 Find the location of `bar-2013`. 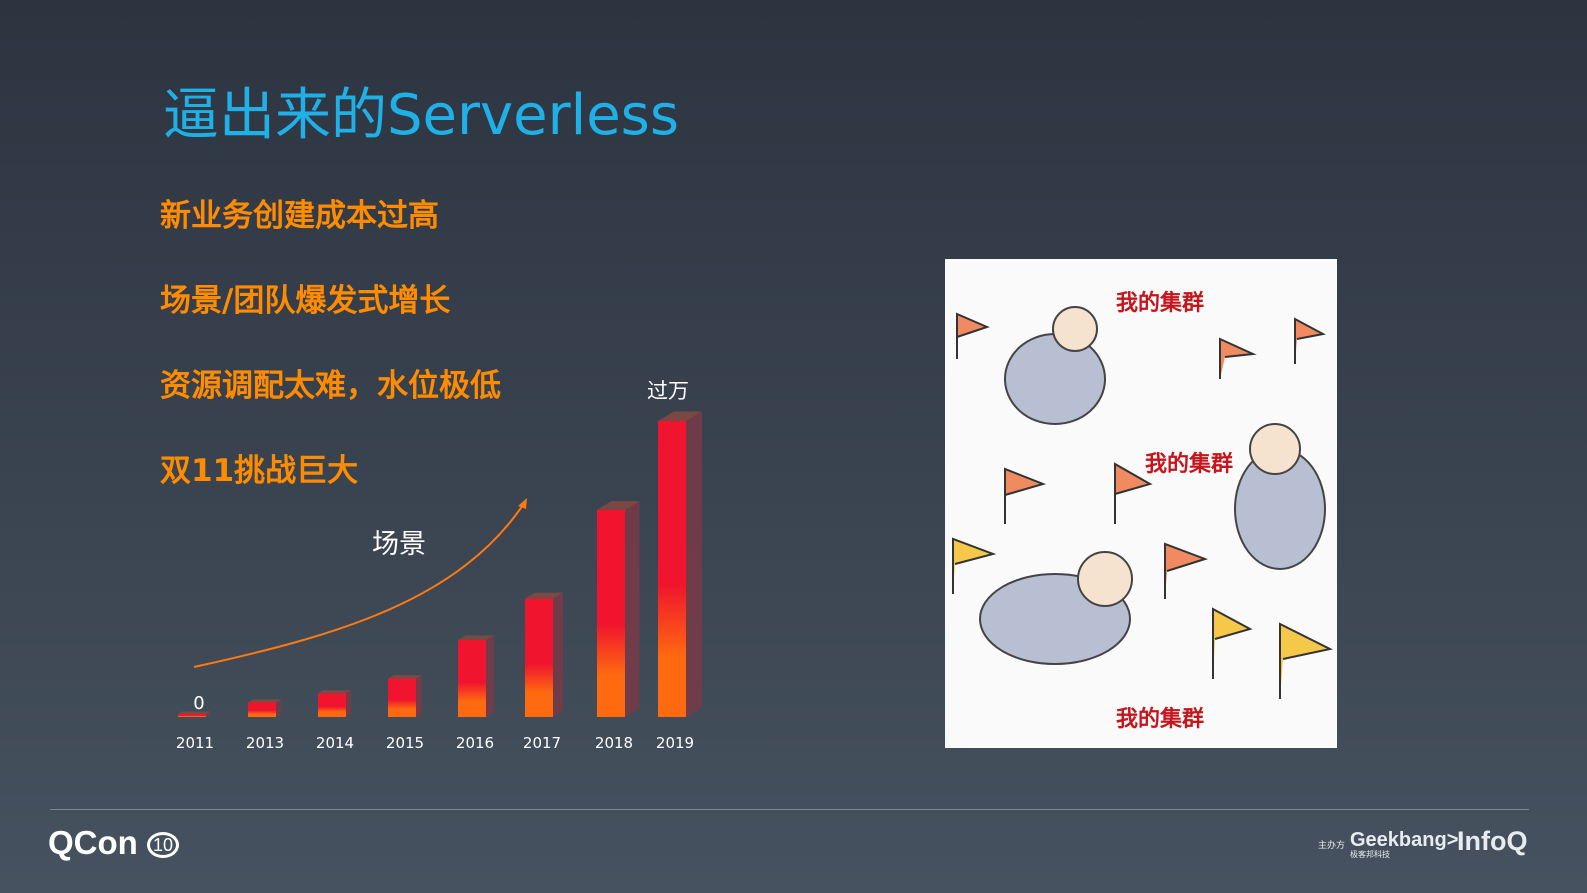

bar-2013 is located at coordinates (262, 709).